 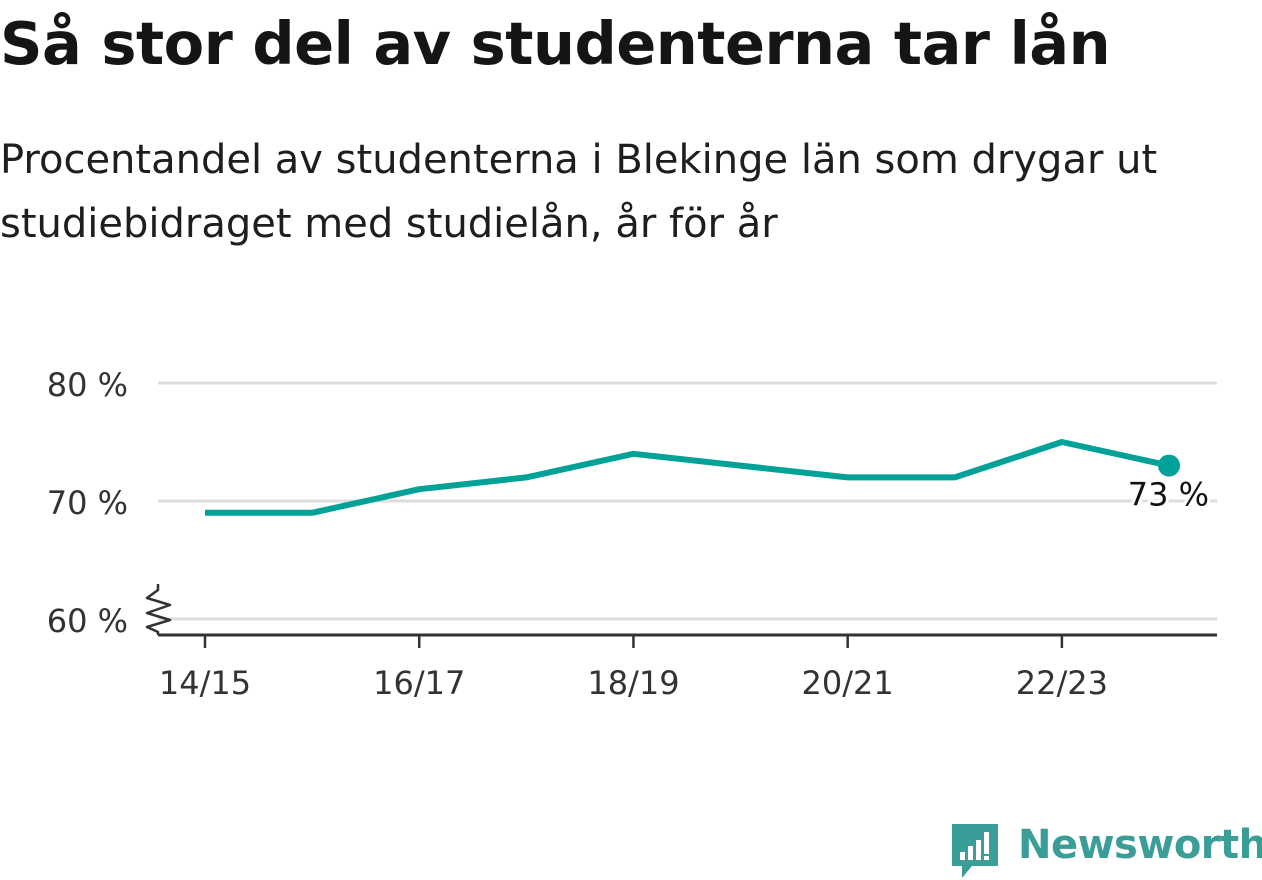 What do you see at coordinates (205, 683) in the screenshot?
I see `x-tick-label: 14/15` at bounding box center [205, 683].